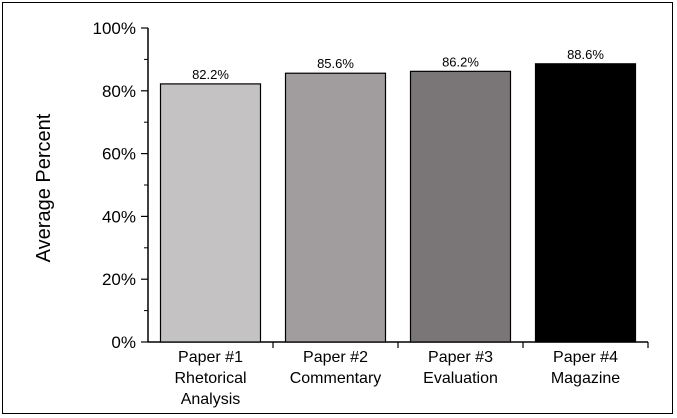 The width and height of the screenshot is (677, 418). What do you see at coordinates (119, 216) in the screenshot?
I see `y-tick-label: 40%` at bounding box center [119, 216].